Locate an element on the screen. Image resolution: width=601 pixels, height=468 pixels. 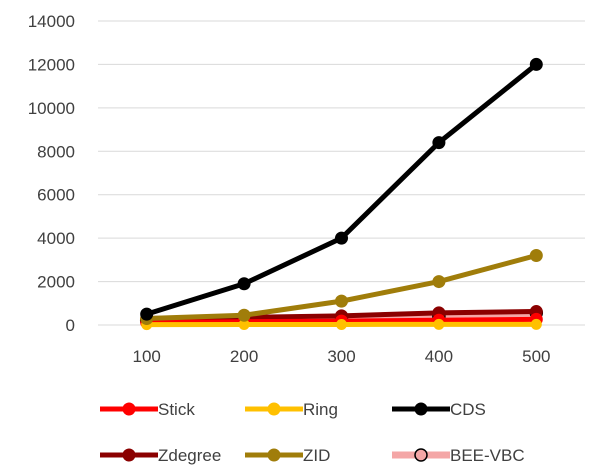
y-tick-label: 10000 is located at coordinates (51, 108).